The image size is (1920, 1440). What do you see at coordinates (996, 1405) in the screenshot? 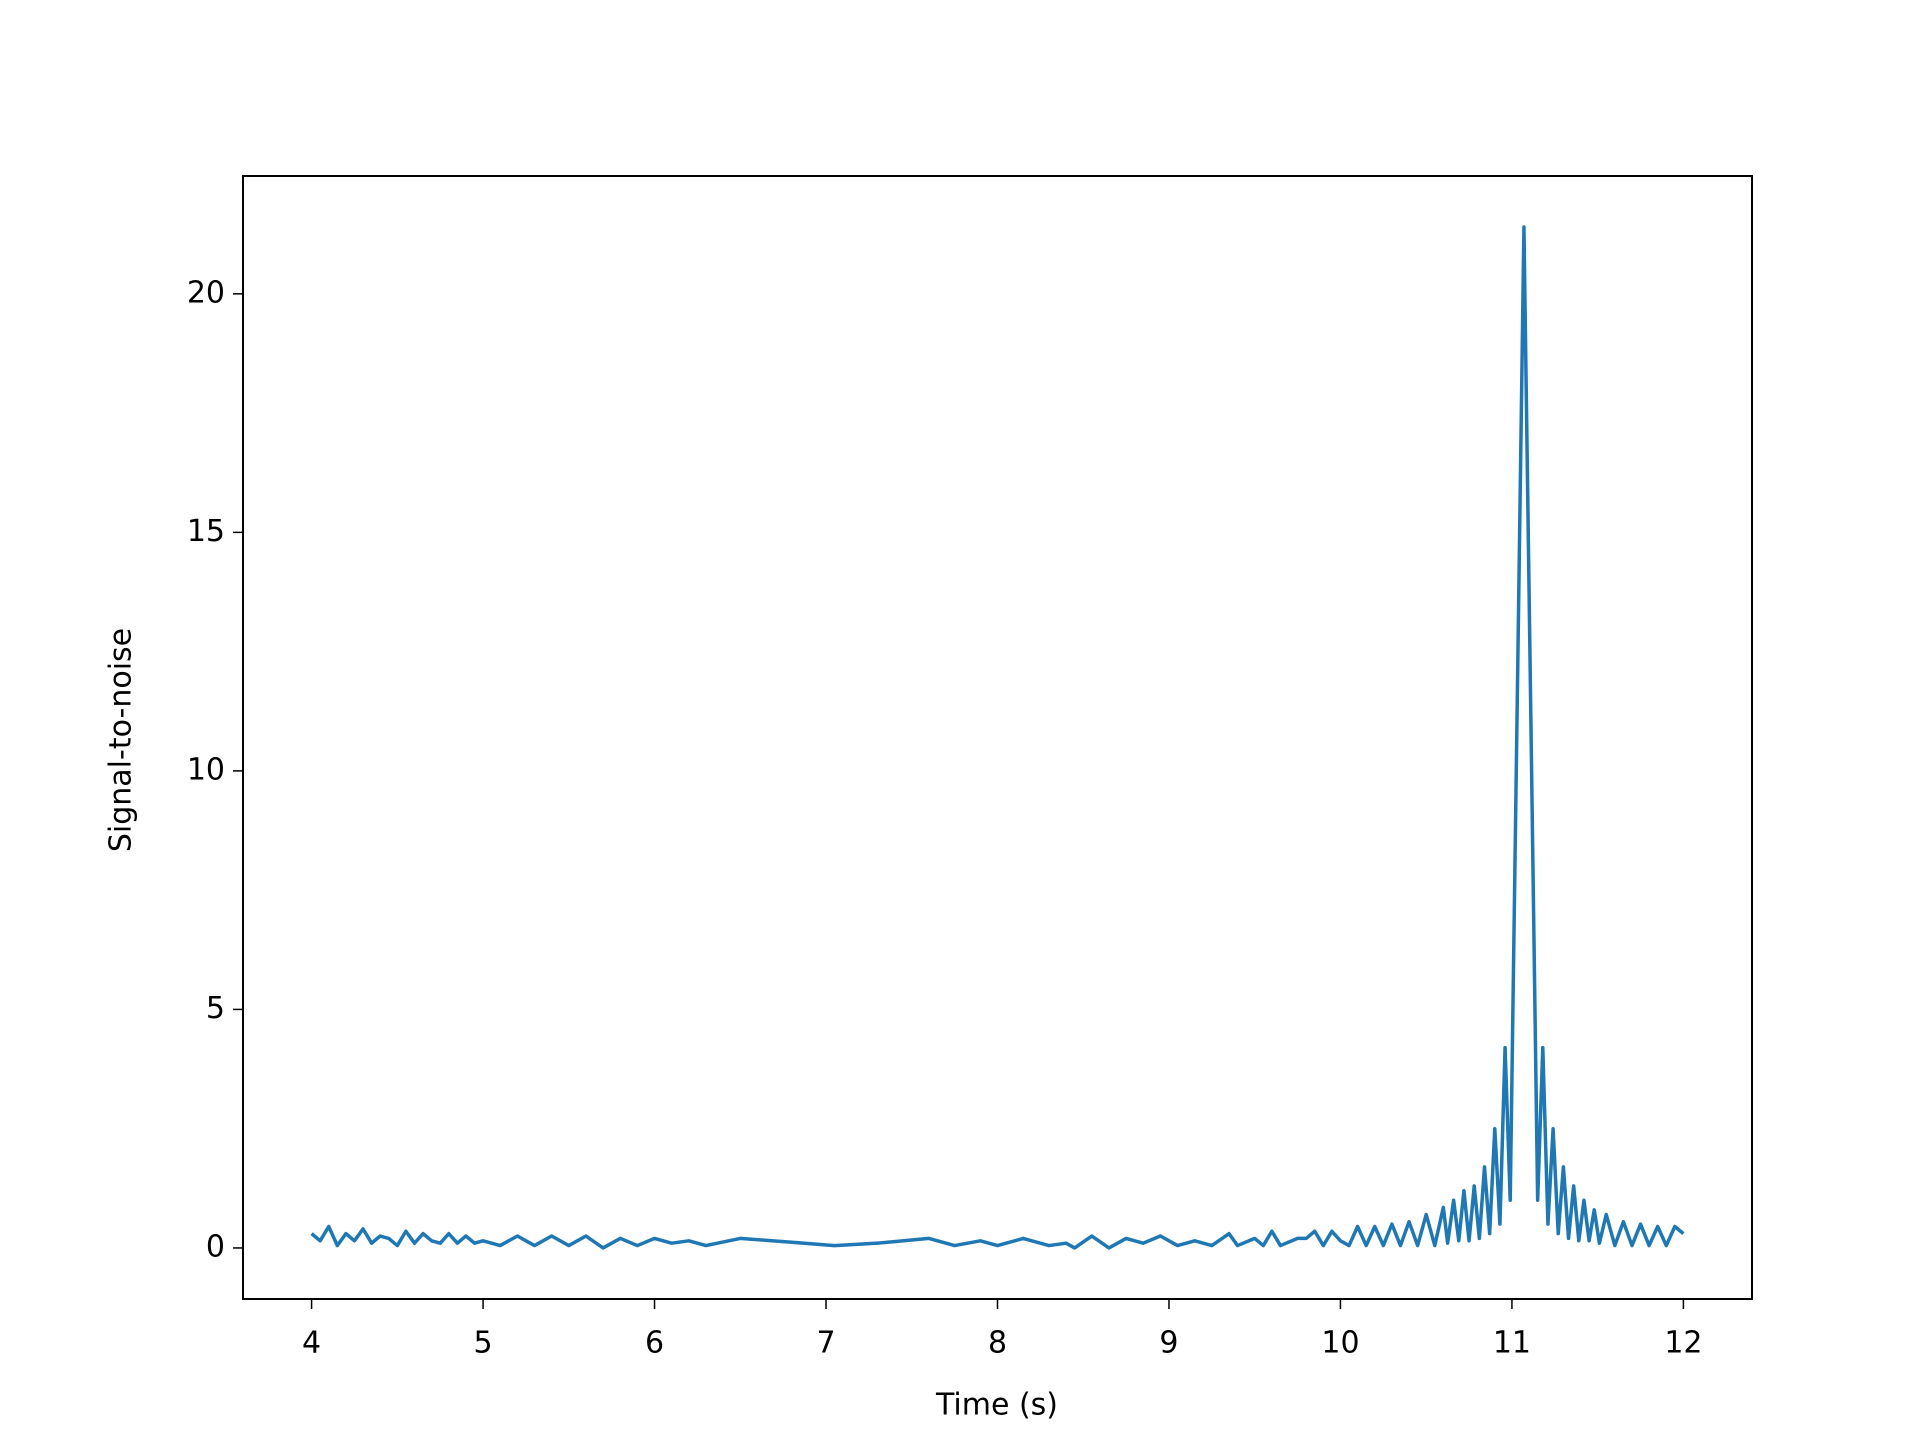
I see `x-axis-label: Time (s)` at bounding box center [996, 1405].